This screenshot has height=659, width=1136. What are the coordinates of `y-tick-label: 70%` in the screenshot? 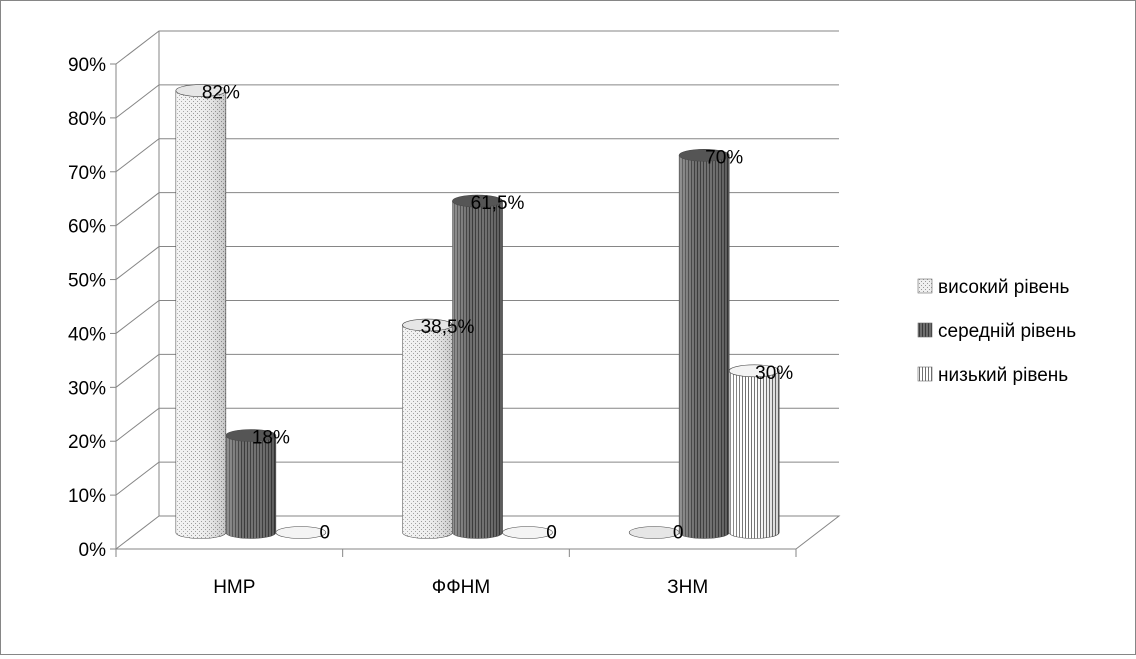 It's located at (87, 173).